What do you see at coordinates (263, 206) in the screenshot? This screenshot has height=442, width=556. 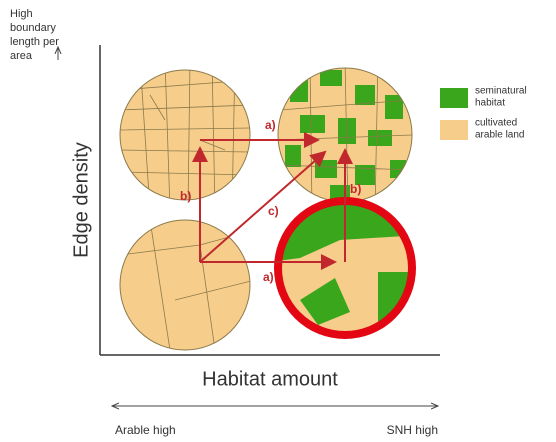 I see `arrow` at bounding box center [263, 206].